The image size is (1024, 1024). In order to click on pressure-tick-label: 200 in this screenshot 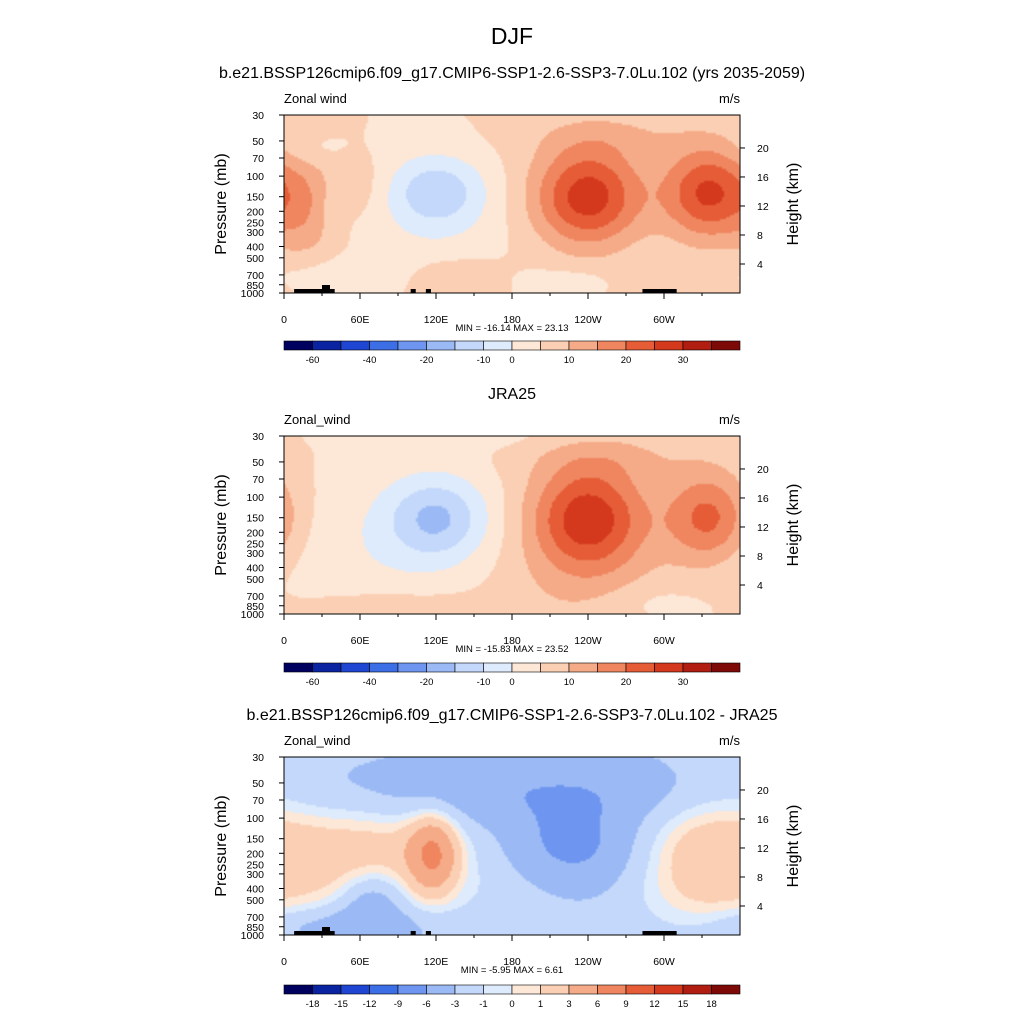, I will do `click(255, 533)`.